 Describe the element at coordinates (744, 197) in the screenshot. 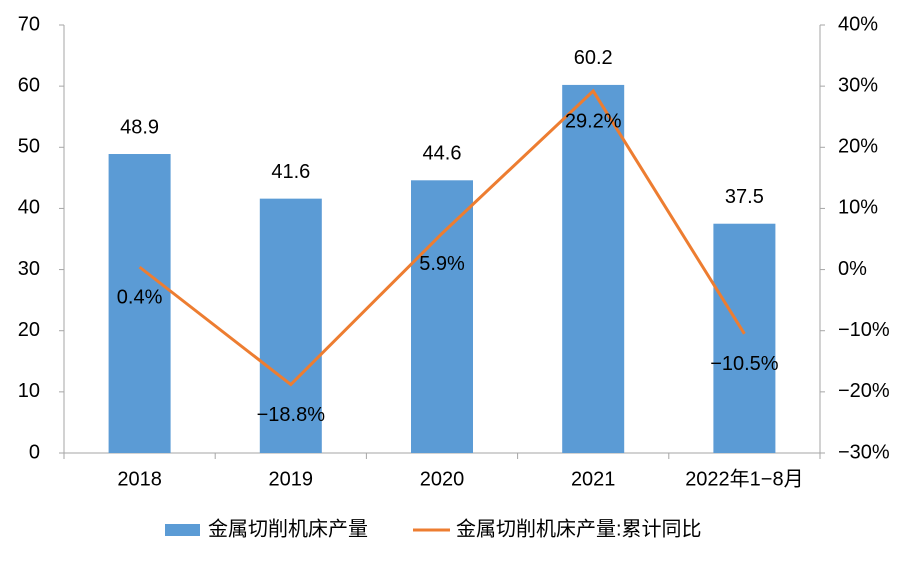

I see `bar-value-label: 37.5` at that location.